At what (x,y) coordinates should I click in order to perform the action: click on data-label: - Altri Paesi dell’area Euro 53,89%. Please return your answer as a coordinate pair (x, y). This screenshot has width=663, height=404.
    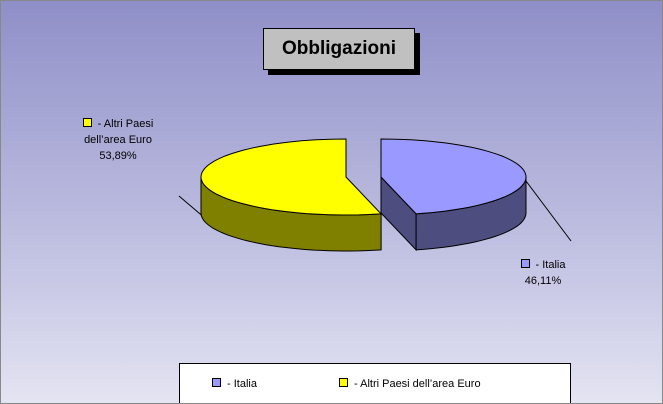
    Looking at the image, I should click on (118, 140).